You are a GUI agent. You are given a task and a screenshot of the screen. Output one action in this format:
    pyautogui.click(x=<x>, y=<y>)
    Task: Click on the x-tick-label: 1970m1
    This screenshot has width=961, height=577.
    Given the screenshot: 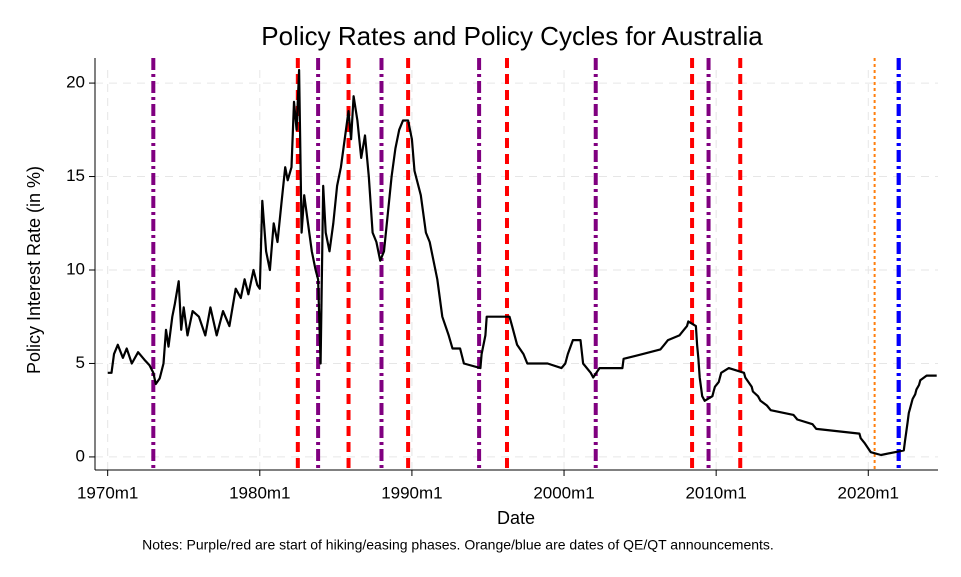 What is the action you would take?
    pyautogui.click(x=107, y=492)
    